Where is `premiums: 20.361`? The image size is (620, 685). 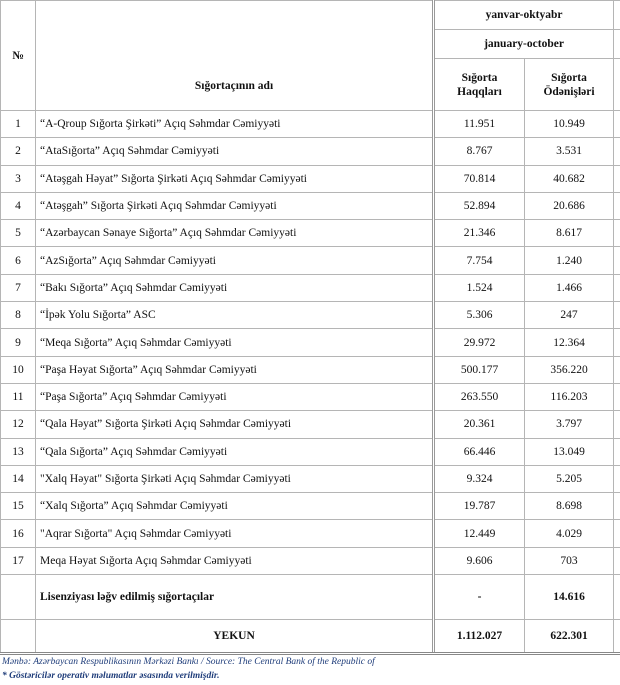 premiums: 20.361 is located at coordinates (478, 424).